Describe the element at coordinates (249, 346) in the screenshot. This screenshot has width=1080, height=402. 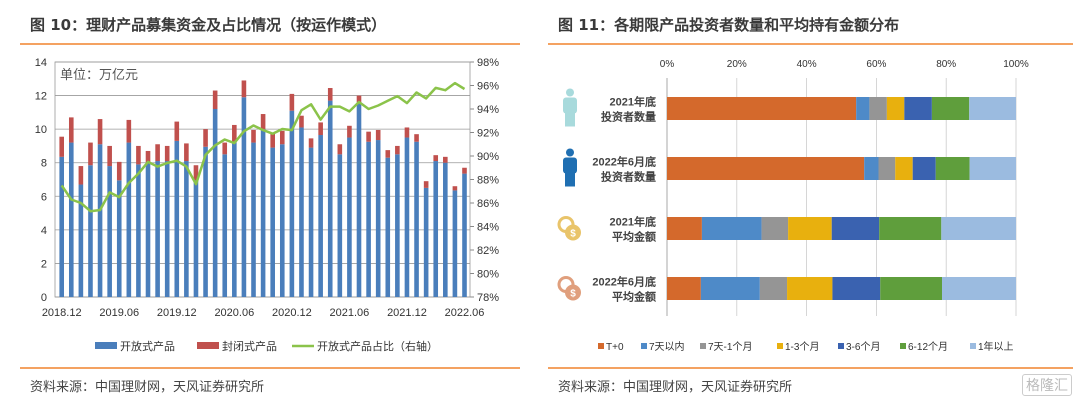
I see `legend-label-1: 封闭式产品` at that location.